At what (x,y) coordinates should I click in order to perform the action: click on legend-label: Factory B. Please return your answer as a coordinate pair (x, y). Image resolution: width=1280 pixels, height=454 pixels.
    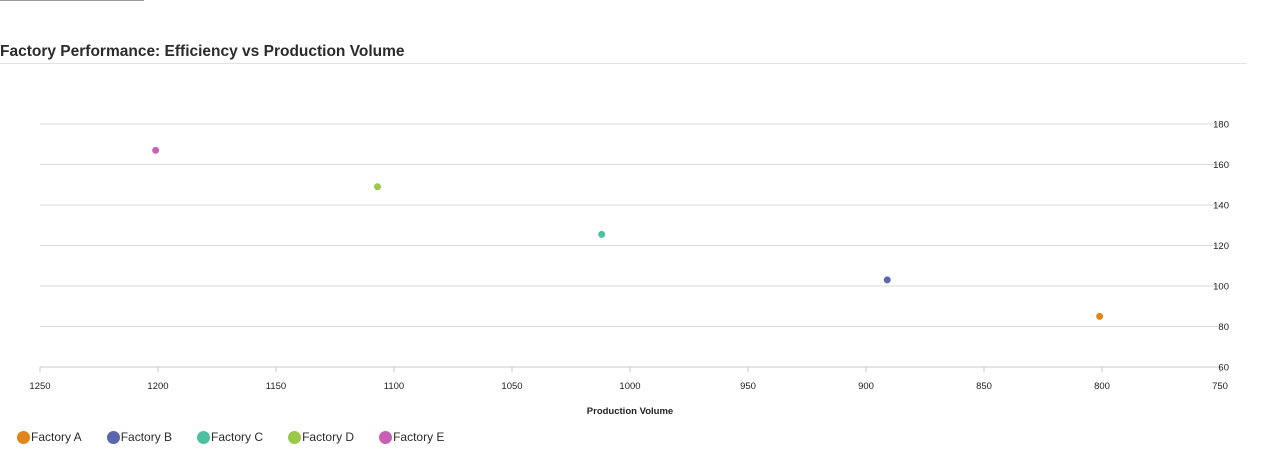
    Looking at the image, I should click on (146, 437).